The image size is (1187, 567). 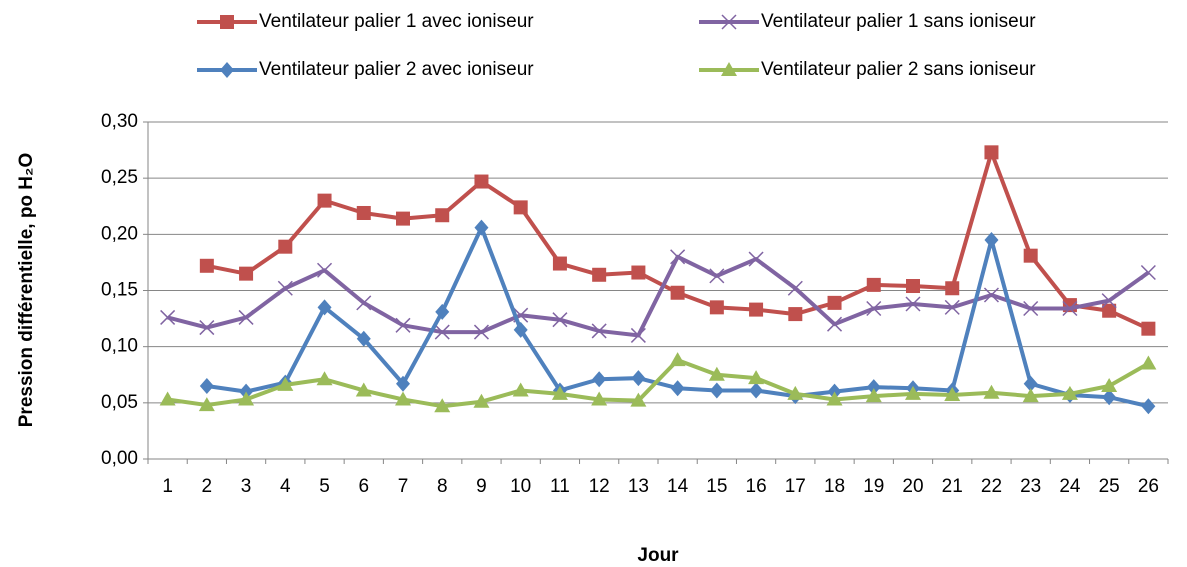 What do you see at coordinates (638, 486) in the screenshot?
I see `x-tick-label: 13` at bounding box center [638, 486].